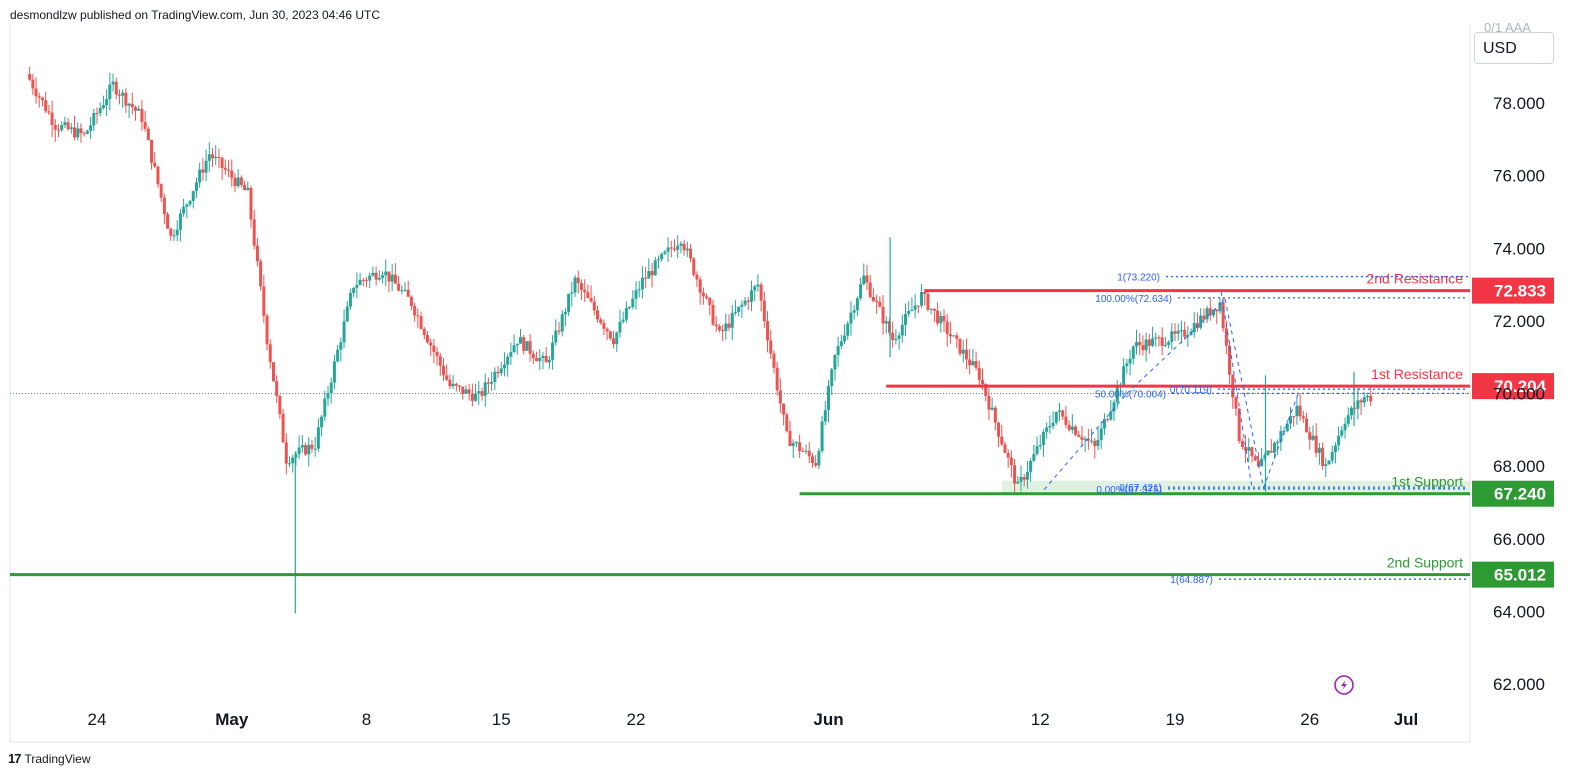 Image resolution: width=1575 pixels, height=780 pixels. Describe the element at coordinates (1519, 466) in the screenshot. I see `y-tick-label: 68.000` at that location.